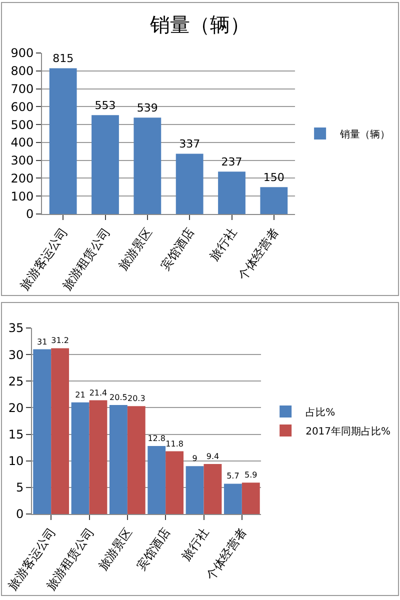  Describe the element at coordinates (22, 107) in the screenshot. I see `y-tick-label: 600` at that location.